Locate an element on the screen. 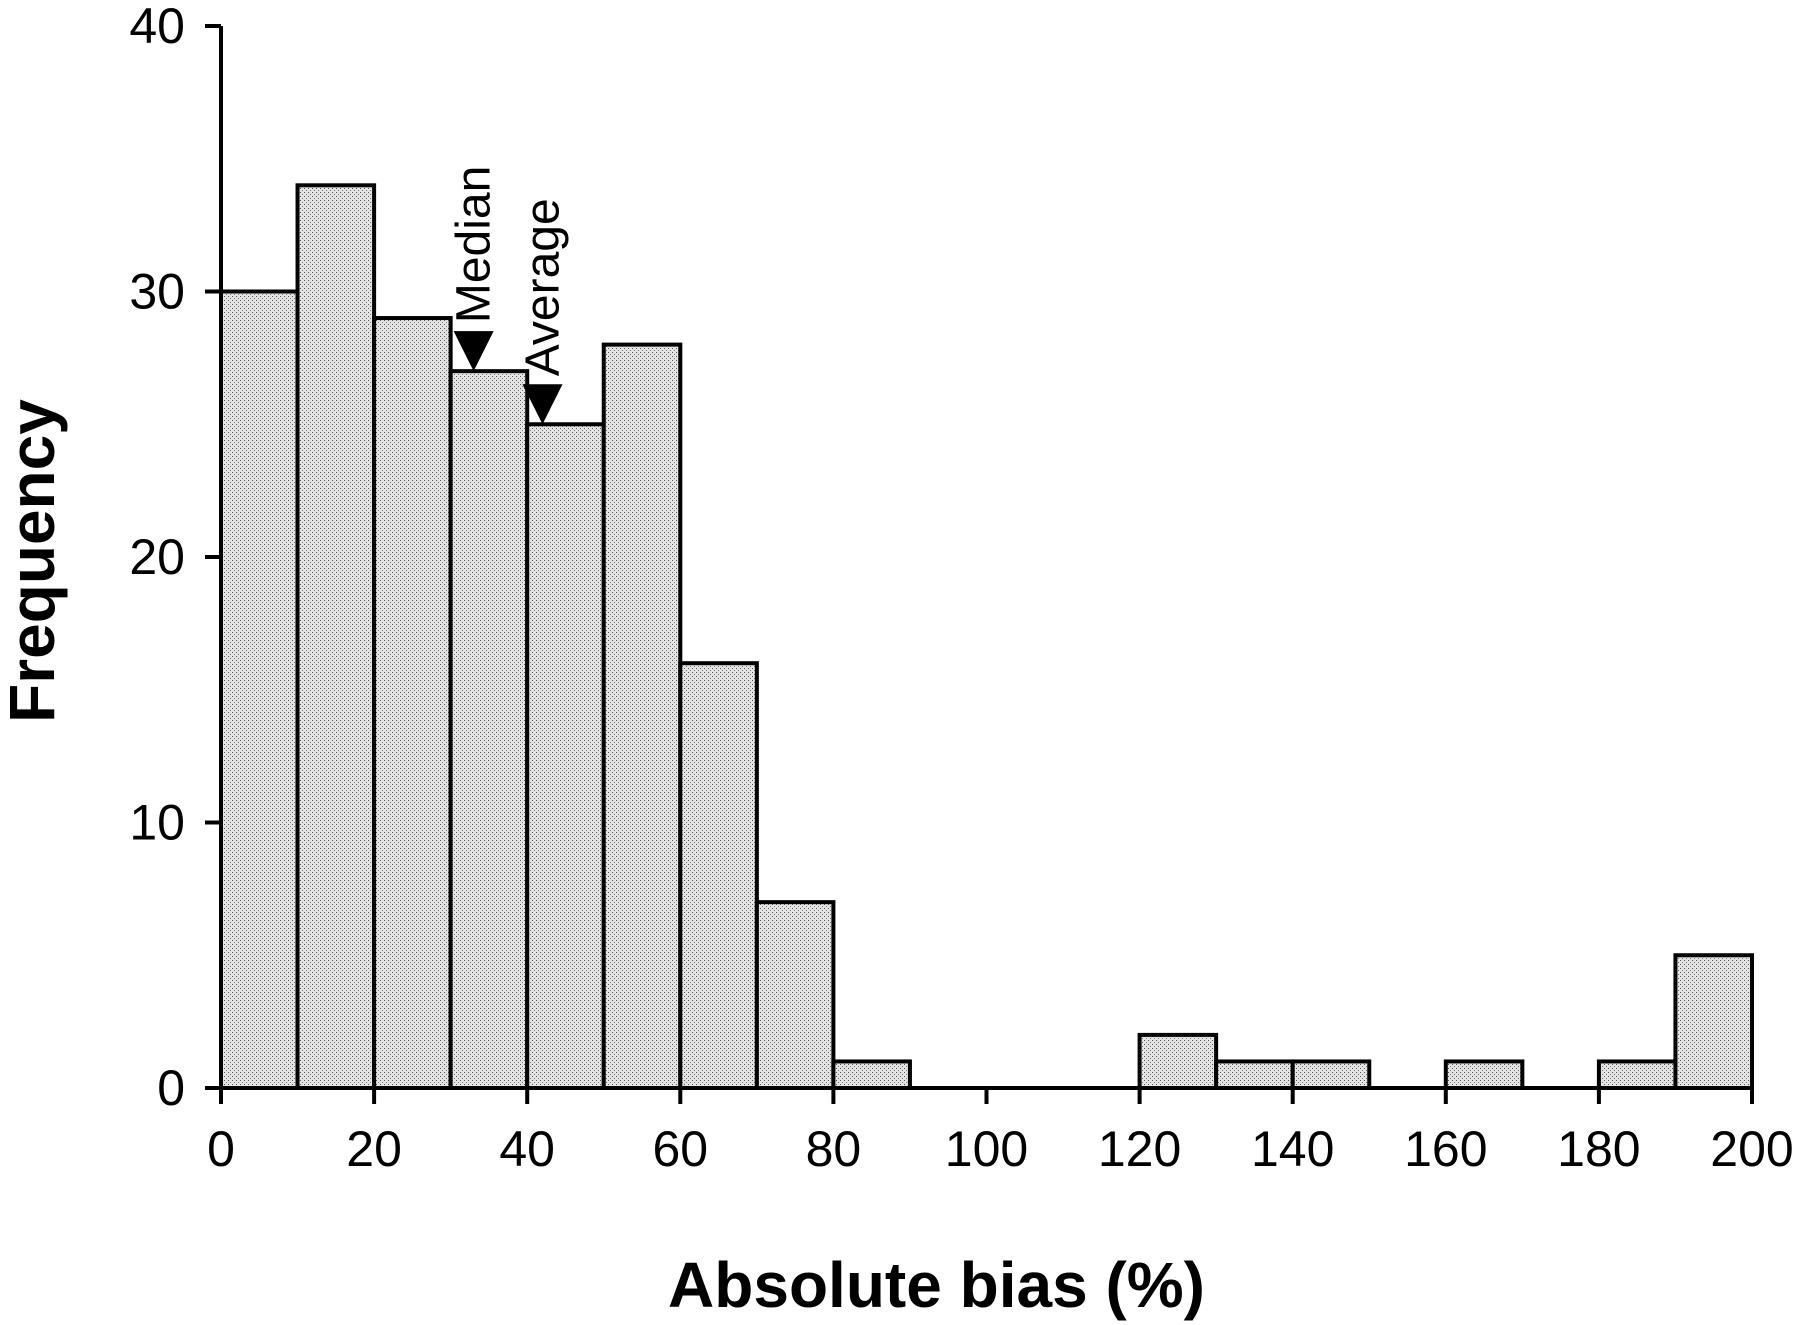  x-tick-label: 160 is located at coordinates (1445, 1149).